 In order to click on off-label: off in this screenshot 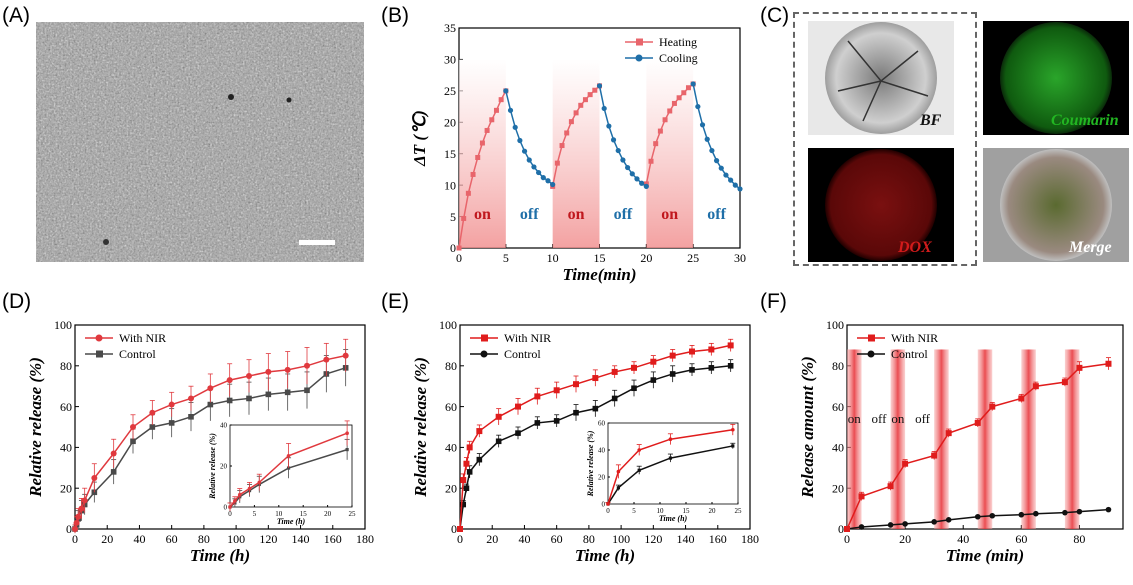, I will do `click(623, 214)`.